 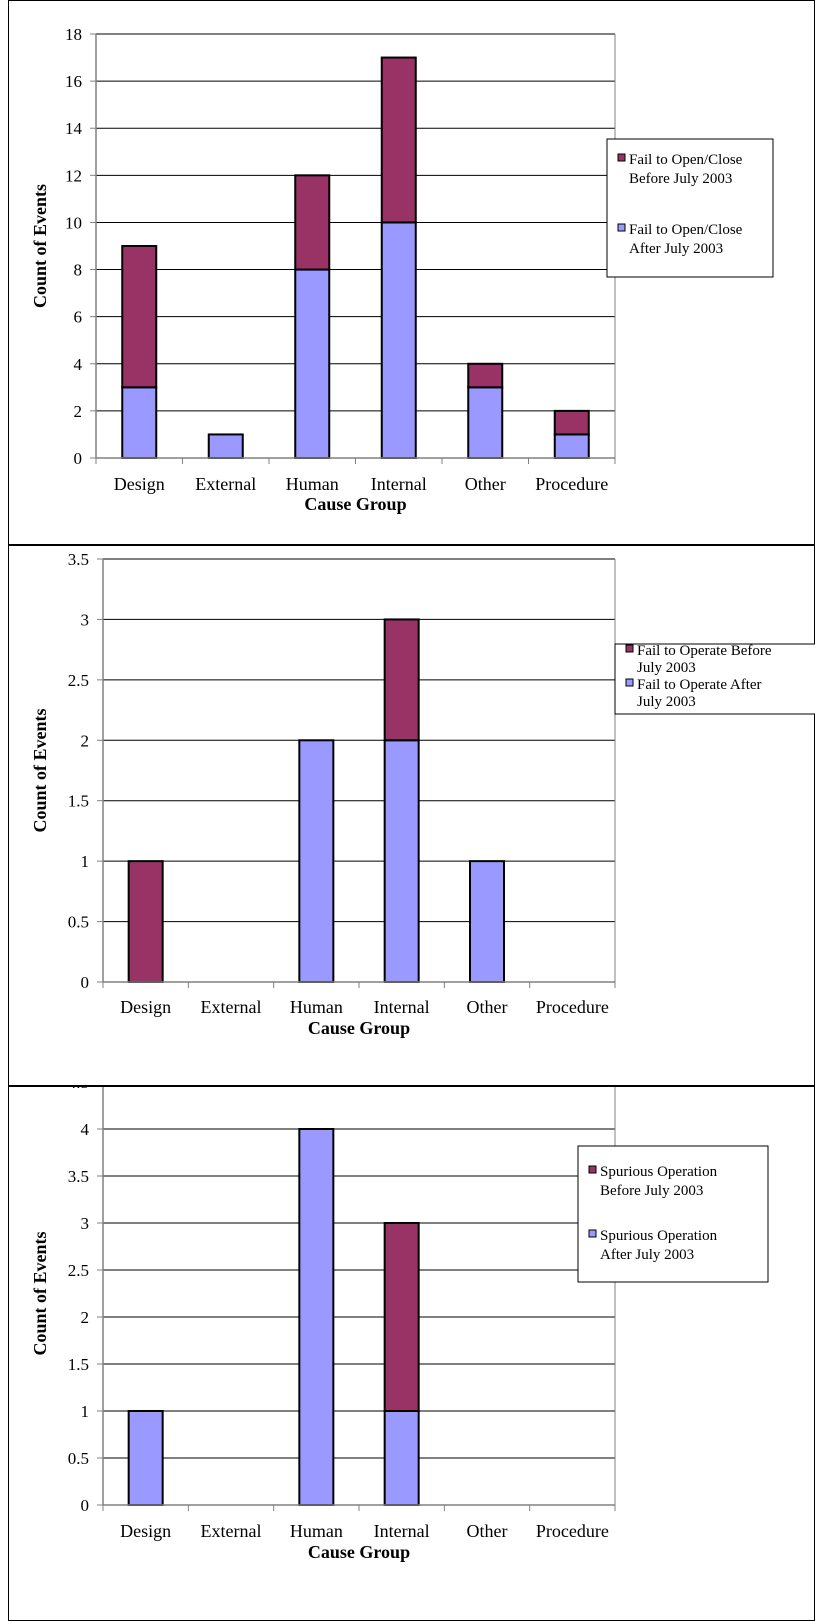 I want to click on bar-after-external, so click(x=225, y=446).